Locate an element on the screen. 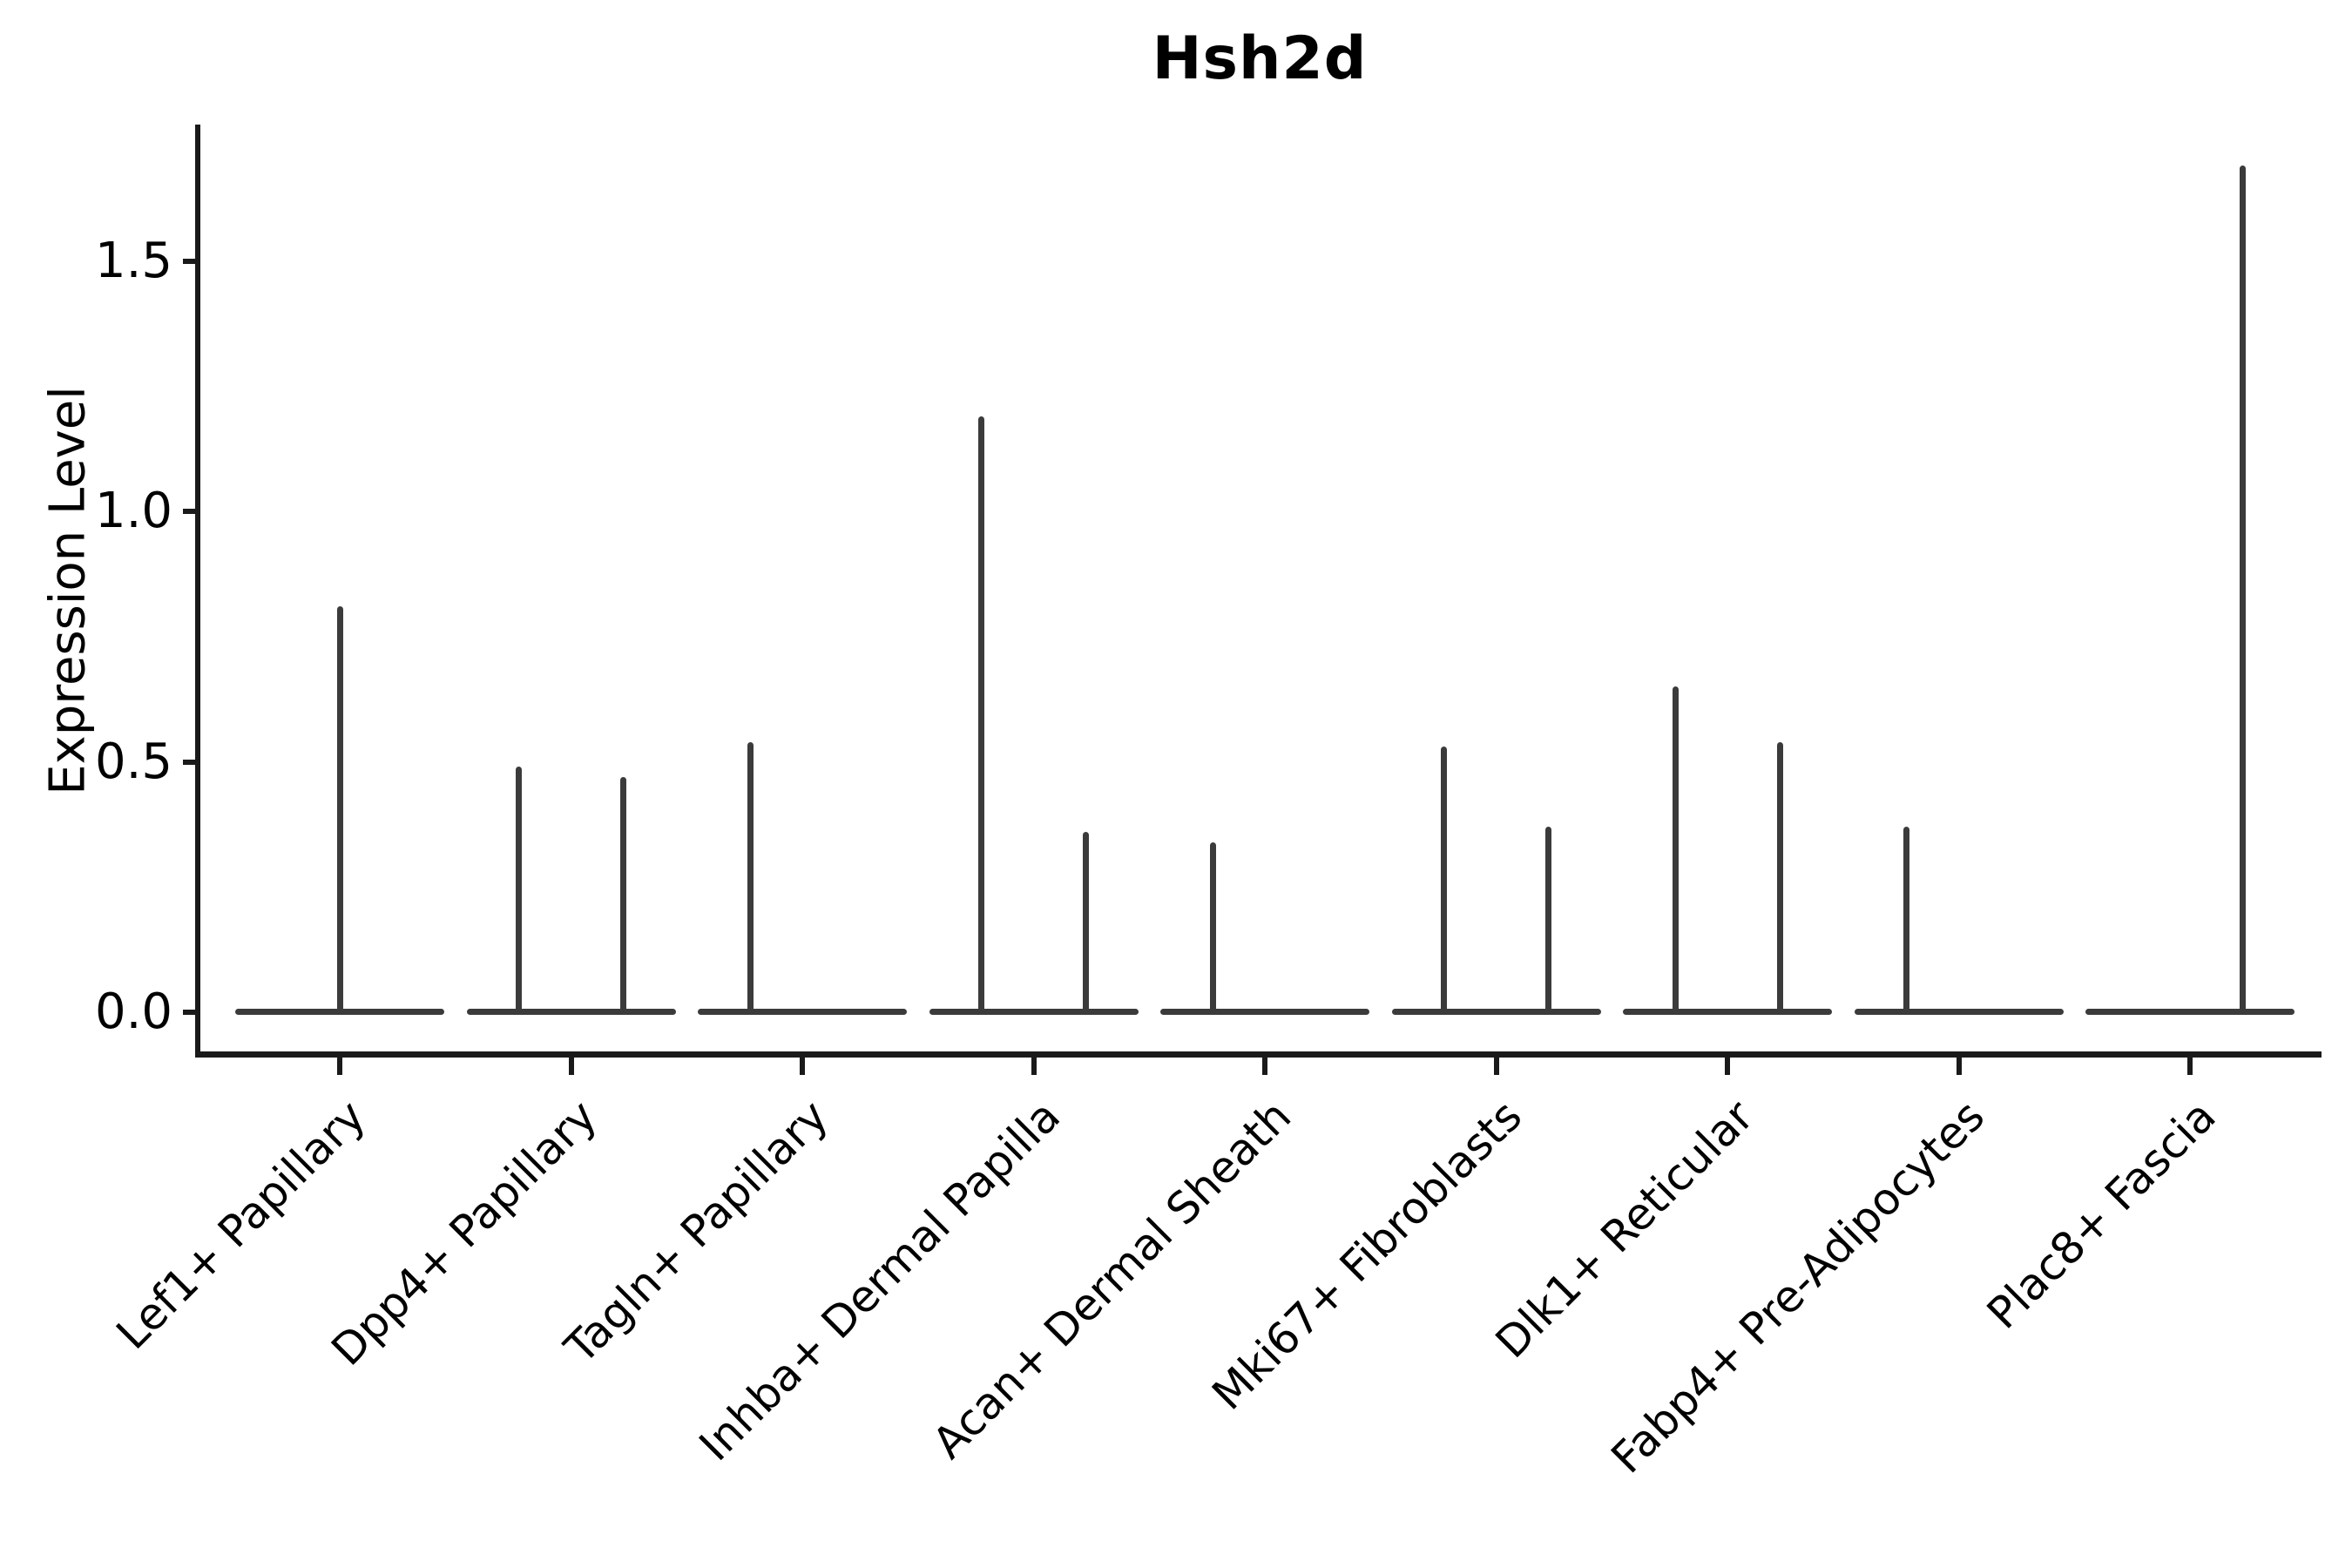 The height and width of the screenshot is (1568, 2352). x-category-label: Fabp4+ Pre-Adipocytes is located at coordinates (1798, 1287).